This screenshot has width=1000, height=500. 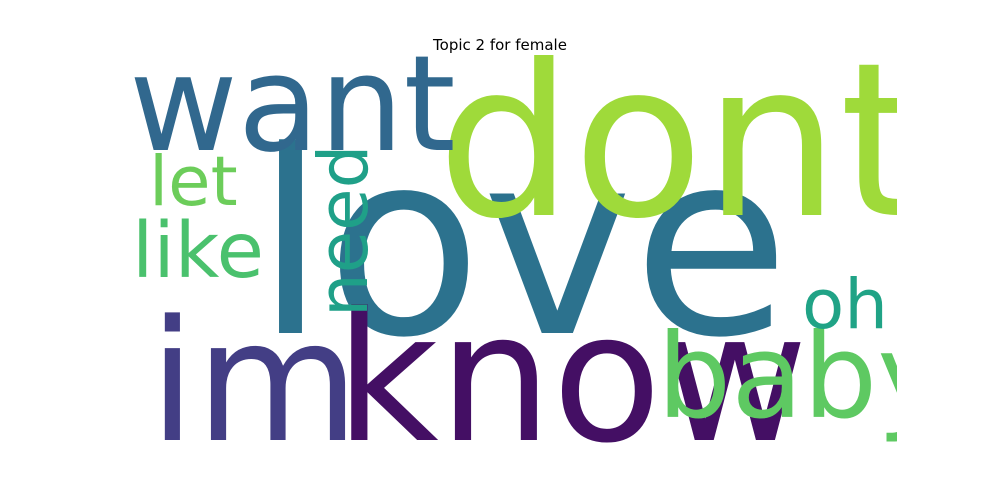 What do you see at coordinates (500, 45) in the screenshot?
I see `chart-title: Topic 2 for female` at bounding box center [500, 45].